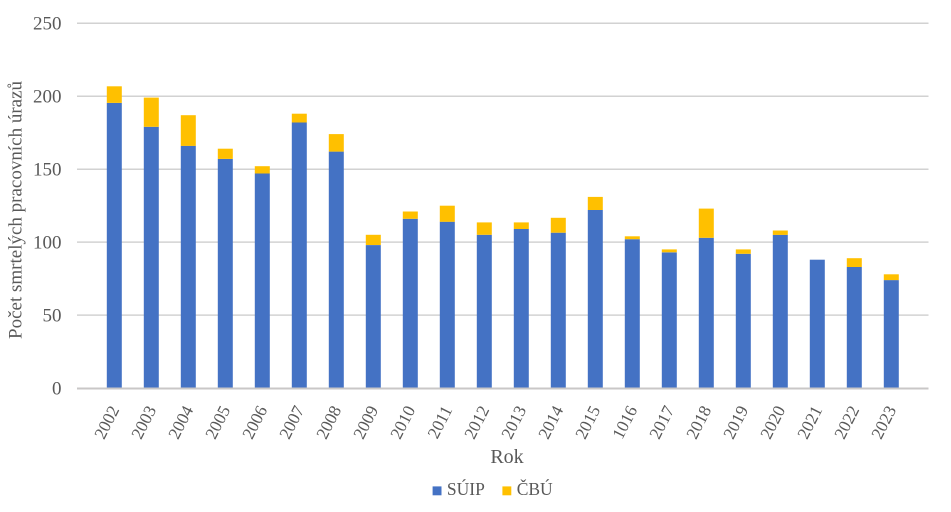  What do you see at coordinates (47, 170) in the screenshot?
I see `svg-text: 150` at bounding box center [47, 170].